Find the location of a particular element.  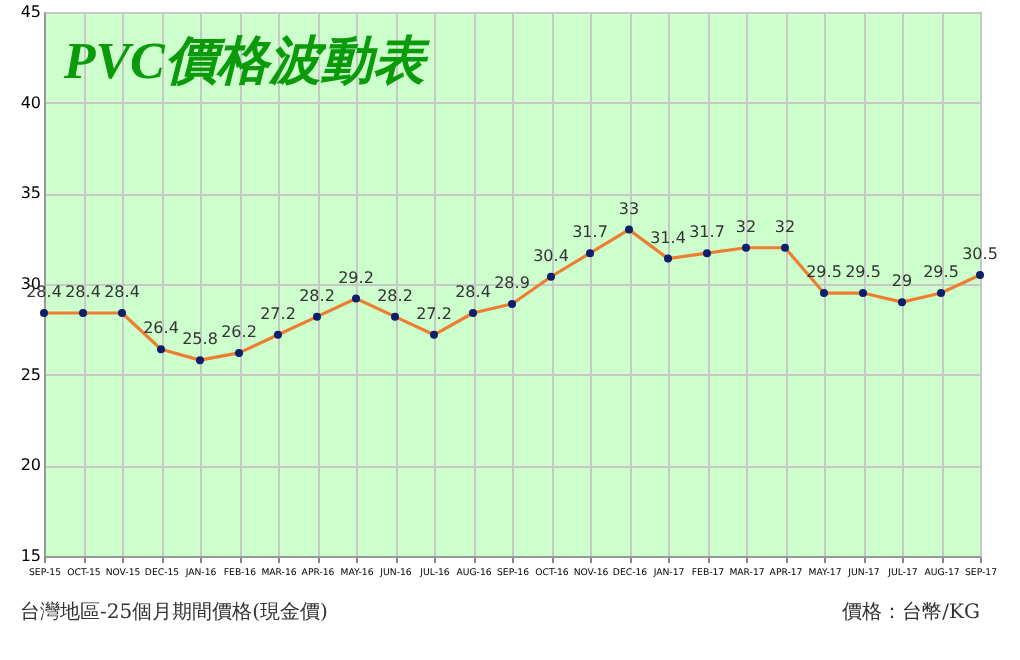

y-tick-label: 15 is located at coordinates (30, 556).